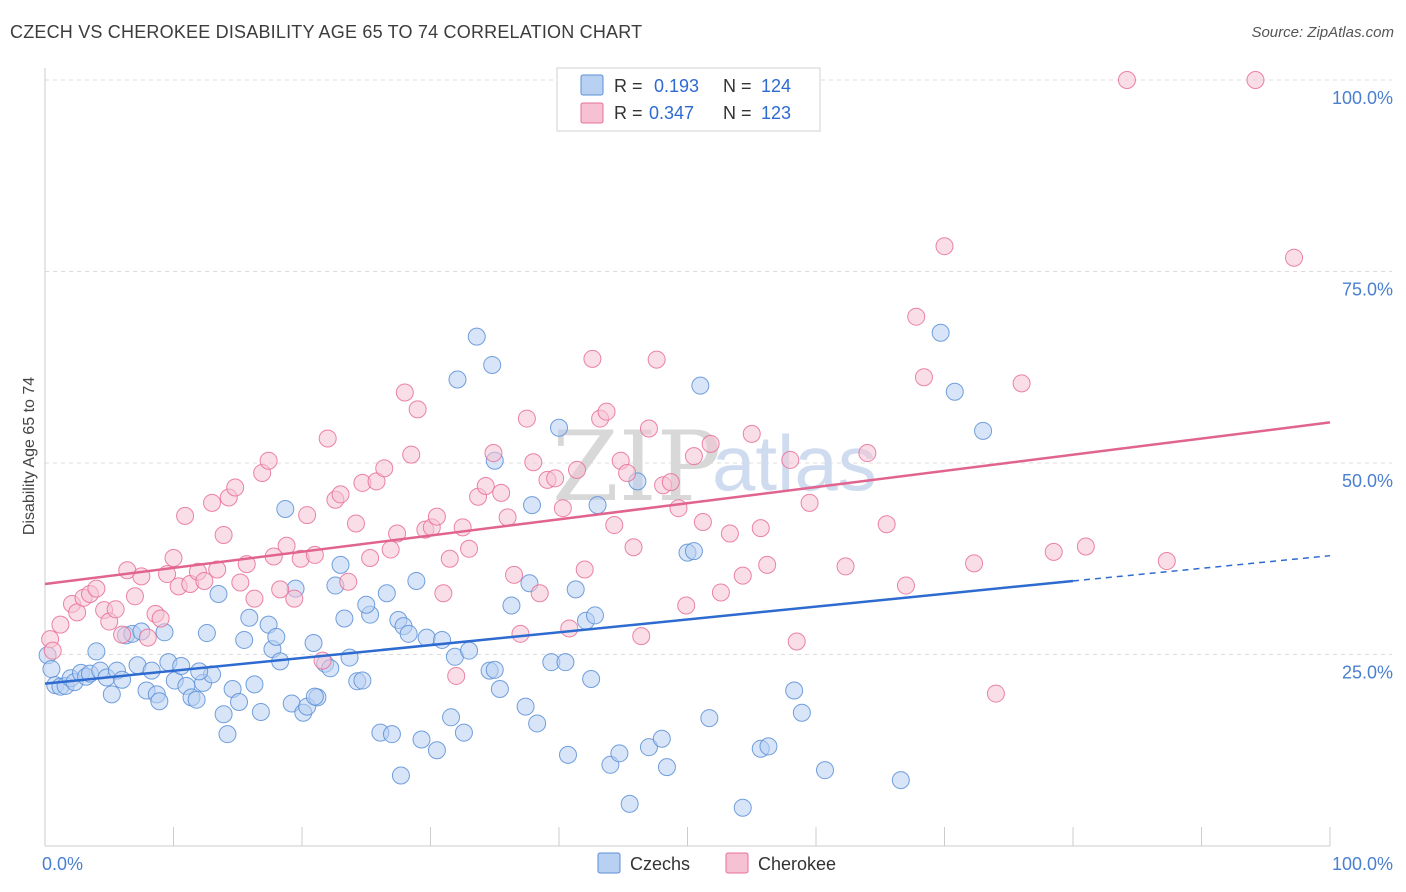  What do you see at coordinates (628, 86) in the screenshot?
I see `legend-r-label-czech: R =` at bounding box center [628, 86].